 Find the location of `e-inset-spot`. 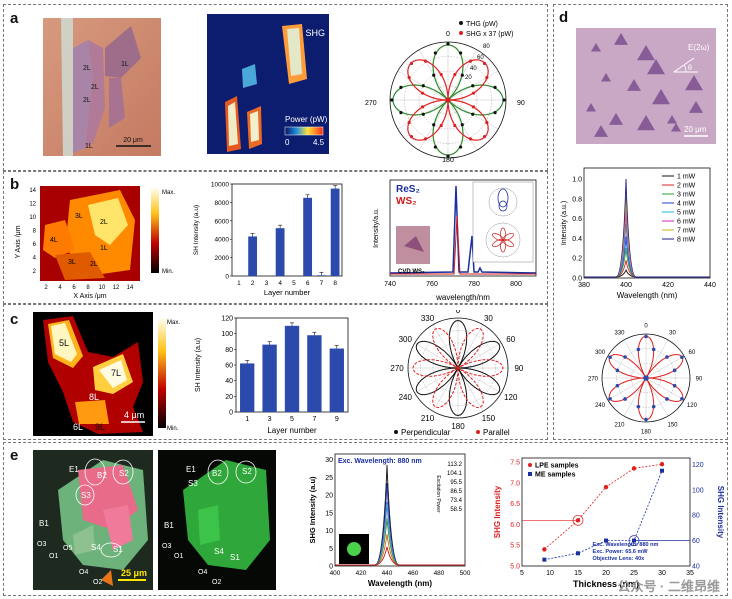

e-inset-spot is located at coordinates (354, 549).